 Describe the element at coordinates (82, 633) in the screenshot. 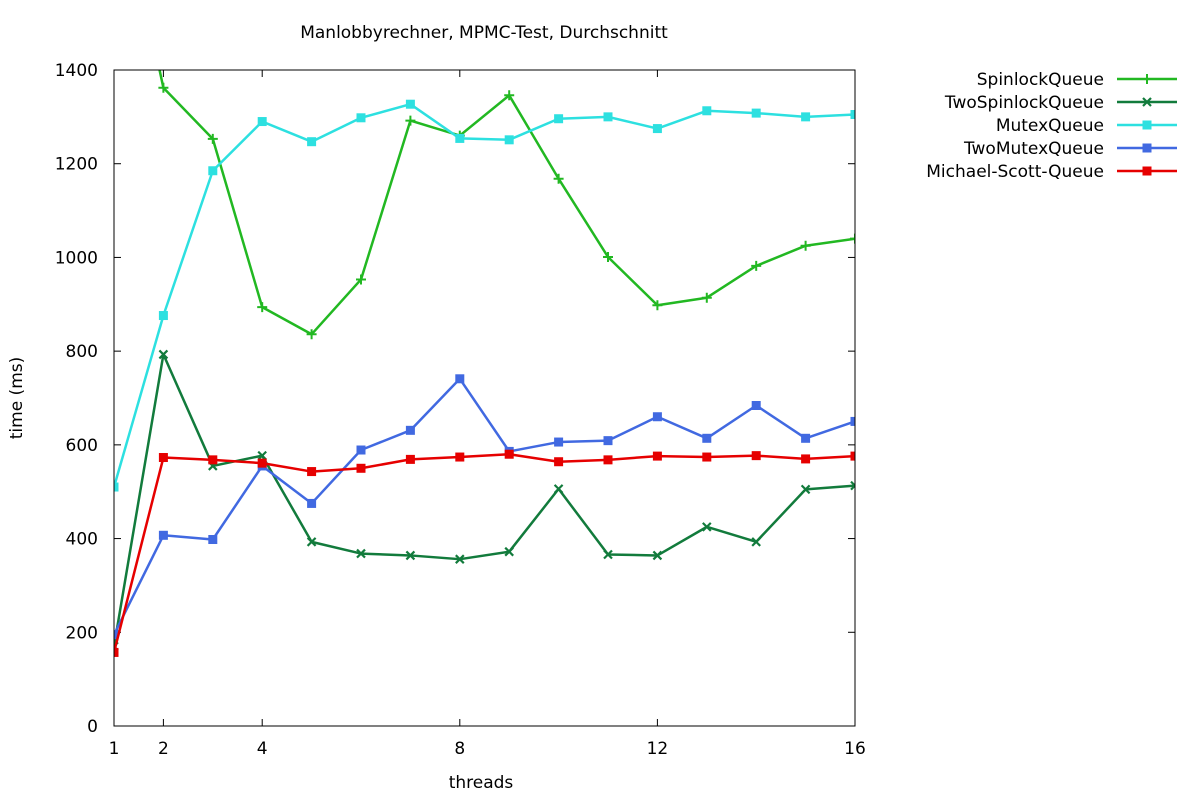

I see `y-tick-label: 200` at that location.